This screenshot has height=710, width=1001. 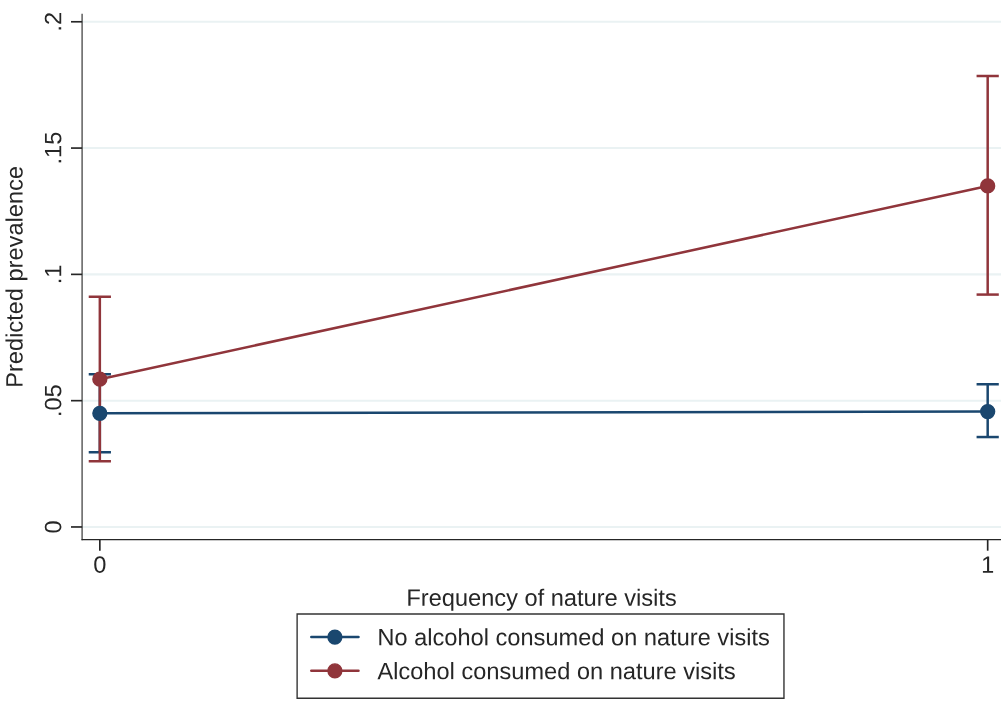 What do you see at coordinates (542, 599) in the screenshot?
I see `x-axis-title: Frequency of nature visits` at bounding box center [542, 599].